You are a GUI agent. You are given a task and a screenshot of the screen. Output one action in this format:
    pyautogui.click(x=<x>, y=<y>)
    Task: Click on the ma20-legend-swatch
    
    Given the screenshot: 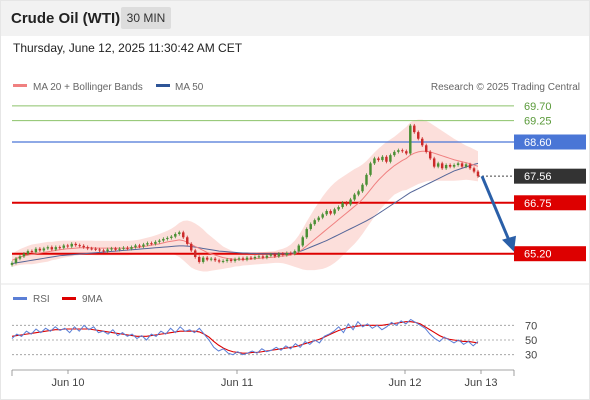 What is the action you would take?
    pyautogui.click(x=20, y=85)
    